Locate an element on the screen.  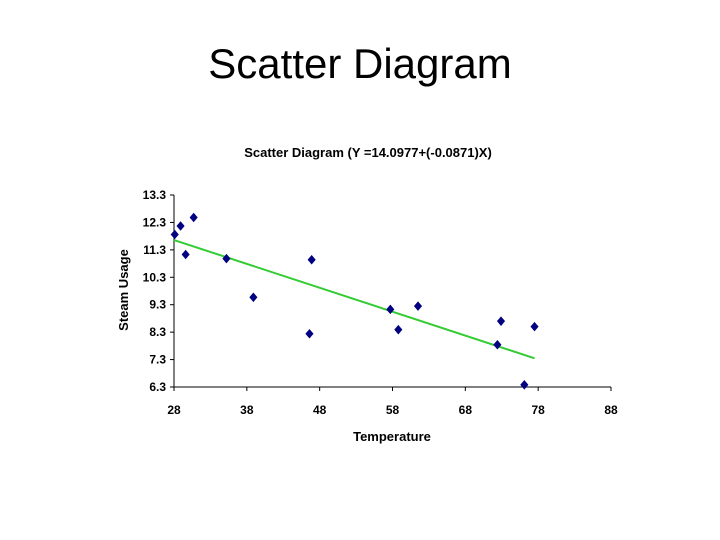
x-tick-label: 58 is located at coordinates (393, 410).